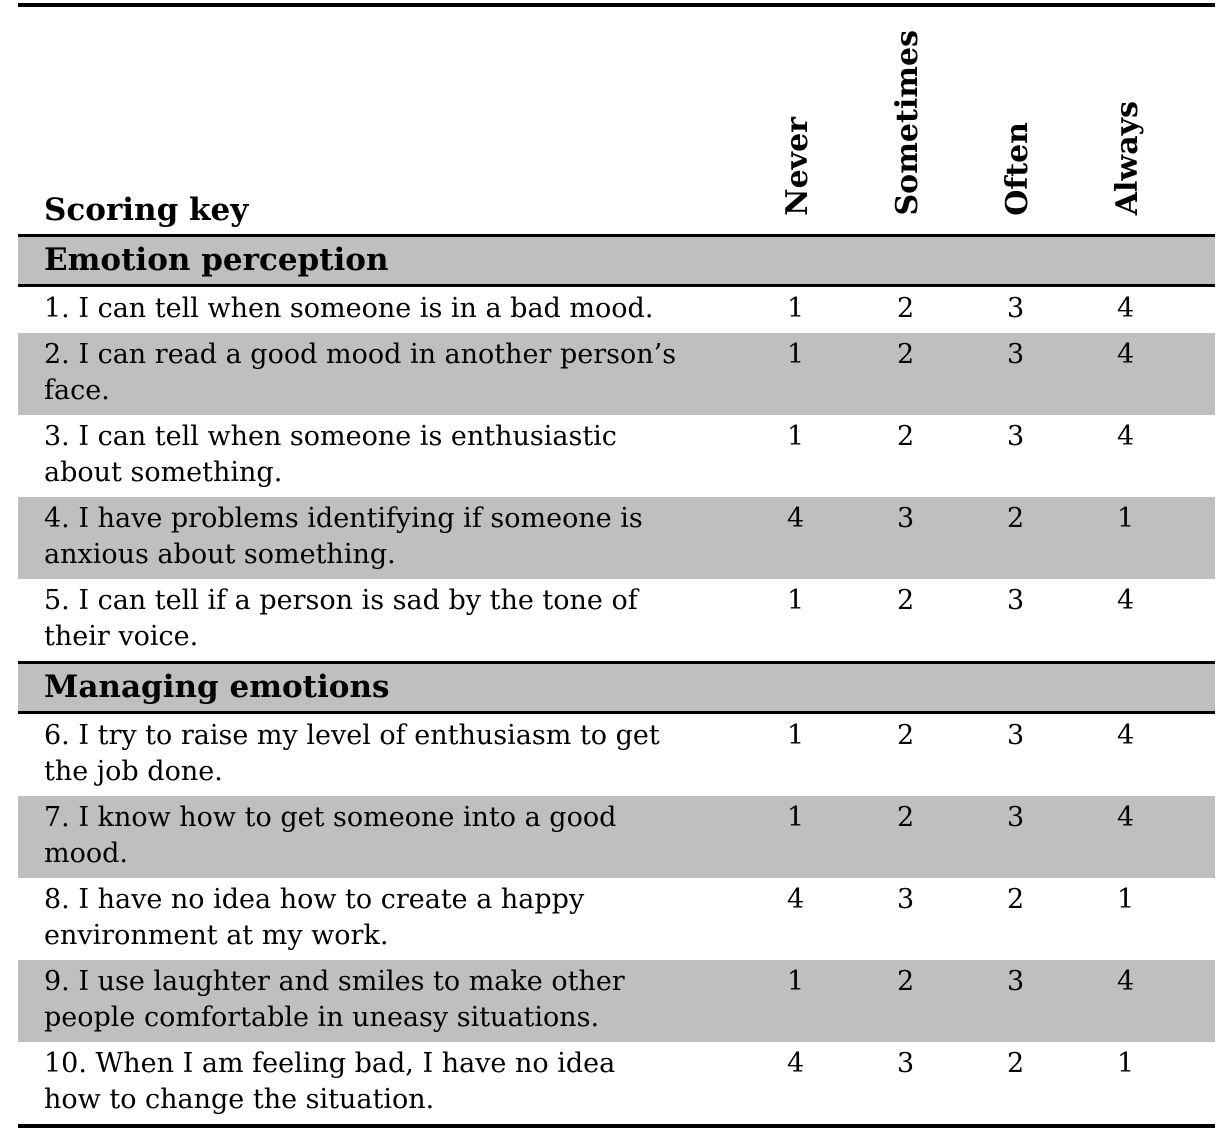 This screenshot has width=1220, height=1144. I want to click on column-header-often: Often, so click(1017, 168).